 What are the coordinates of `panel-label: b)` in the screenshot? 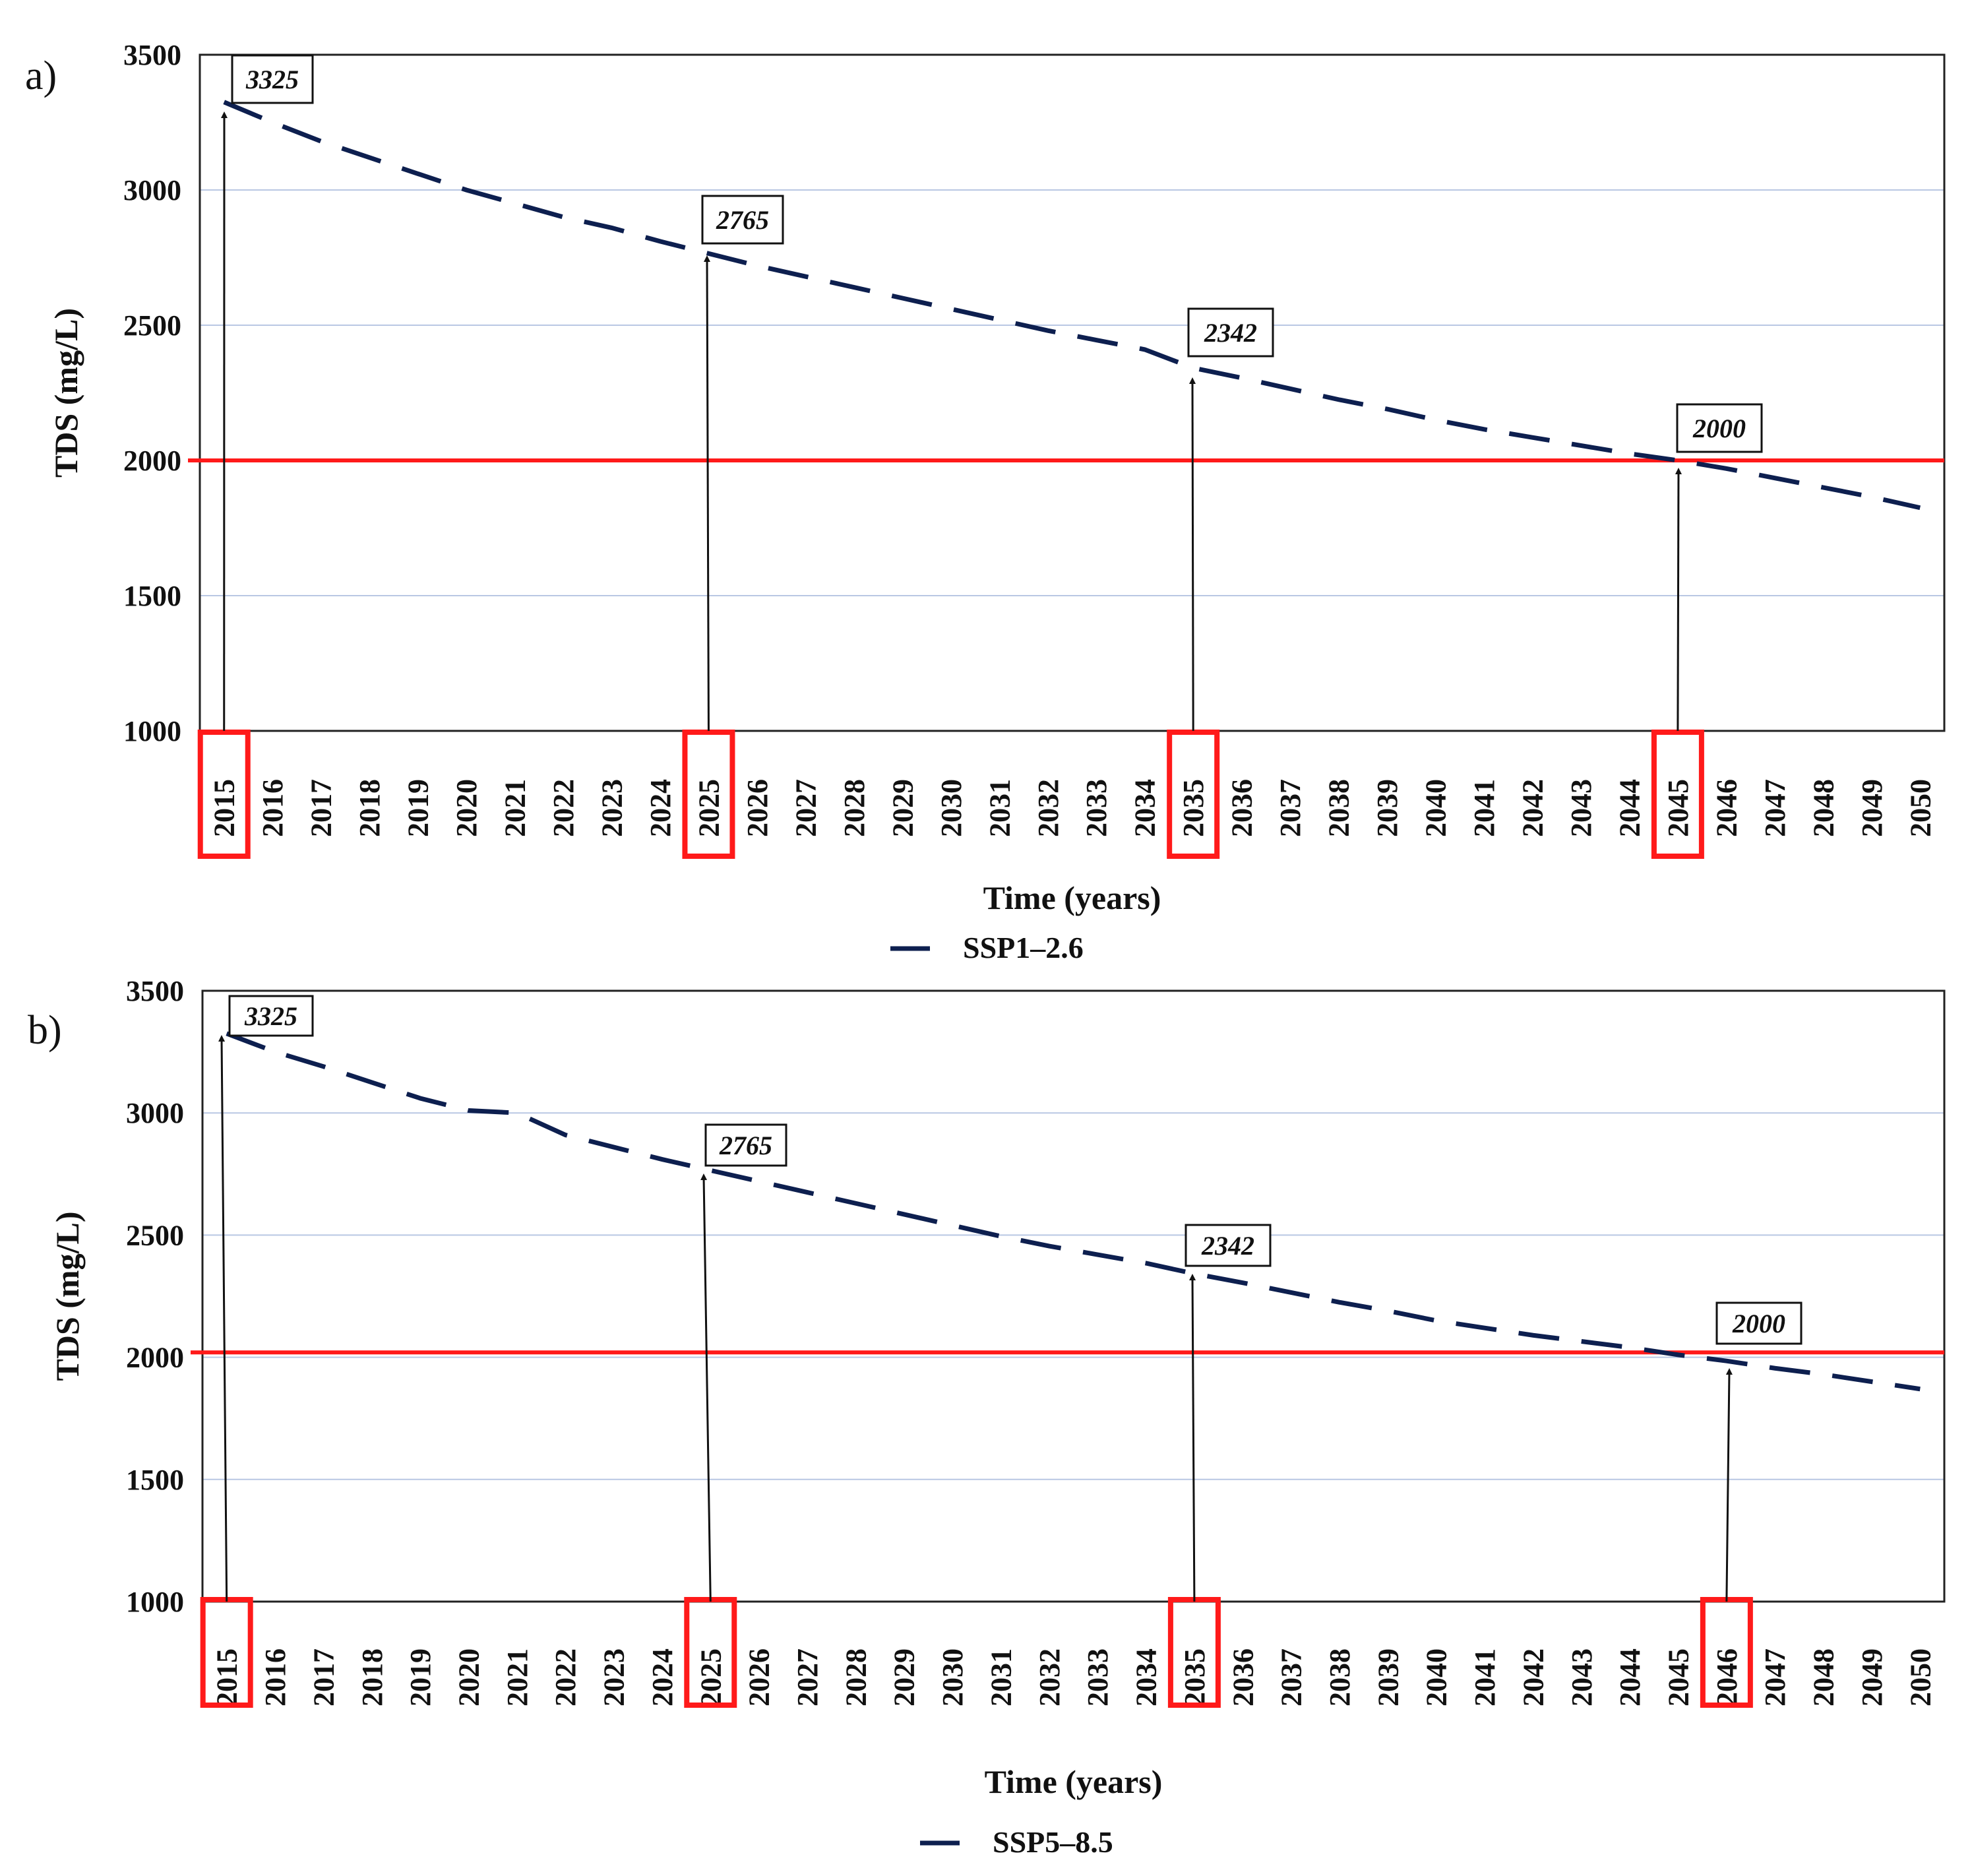 It's located at (45, 1030).